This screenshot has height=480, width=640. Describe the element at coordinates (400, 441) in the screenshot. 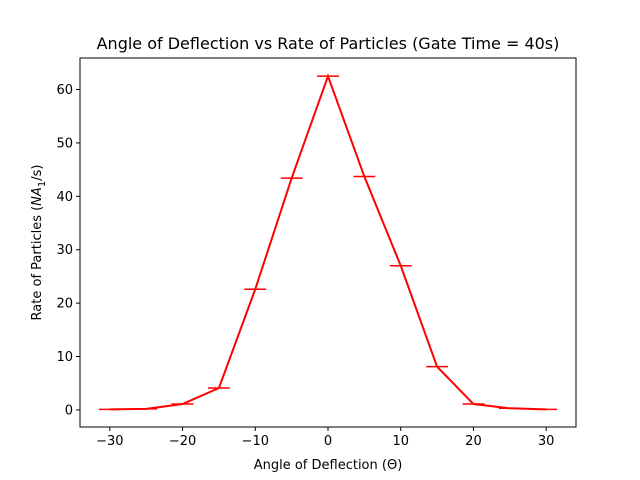

I see `x-tick-label: 10` at that location.